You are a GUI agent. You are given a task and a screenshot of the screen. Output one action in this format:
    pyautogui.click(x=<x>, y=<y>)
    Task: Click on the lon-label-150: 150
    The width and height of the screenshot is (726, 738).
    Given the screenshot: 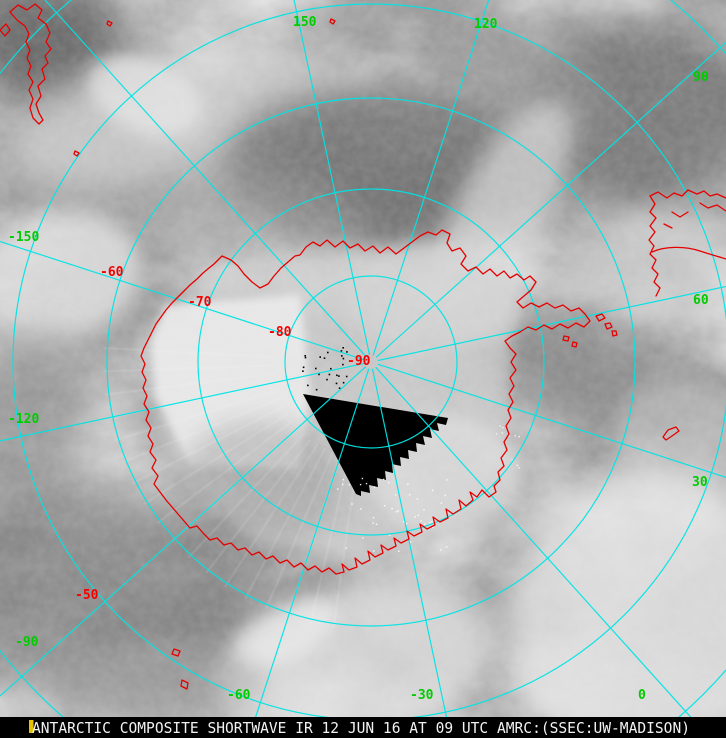 What is the action you would take?
    pyautogui.click(x=305, y=22)
    